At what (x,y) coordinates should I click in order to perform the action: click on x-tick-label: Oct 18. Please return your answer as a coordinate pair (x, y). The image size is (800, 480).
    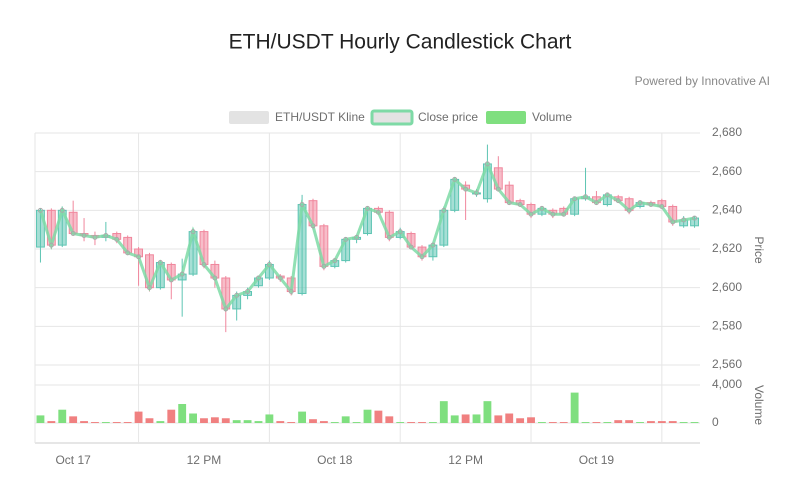
    Looking at the image, I should click on (335, 460).